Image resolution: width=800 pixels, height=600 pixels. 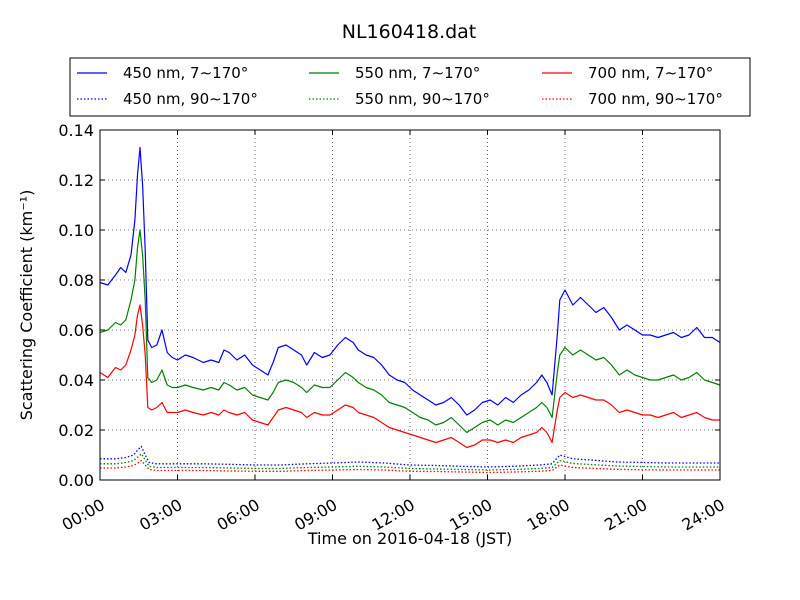 What do you see at coordinates (655, 99) in the screenshot?
I see `legend-label-5: 700 nm, 90∼170°` at bounding box center [655, 99].